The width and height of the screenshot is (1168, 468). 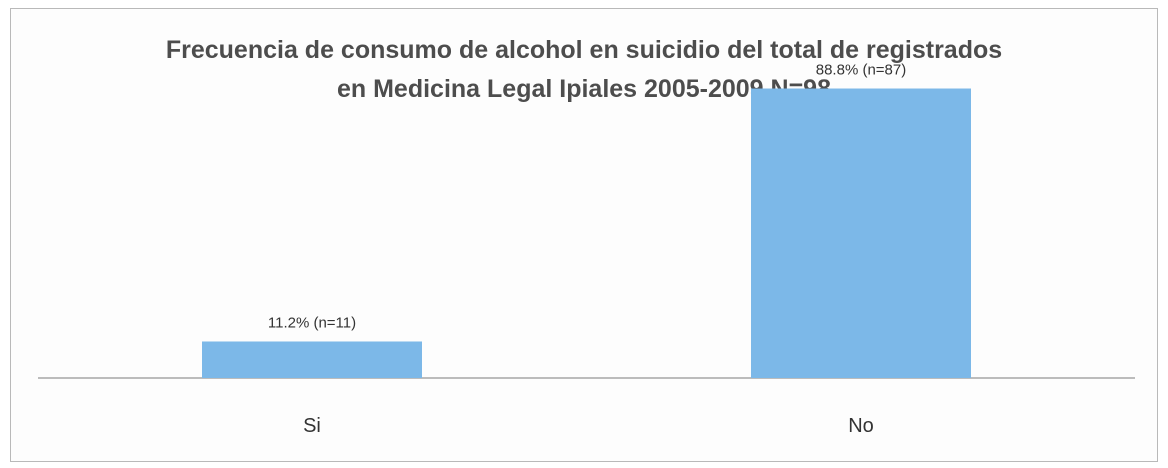 I want to click on data-label-si: 11.2% (n=11), so click(x=312, y=322).